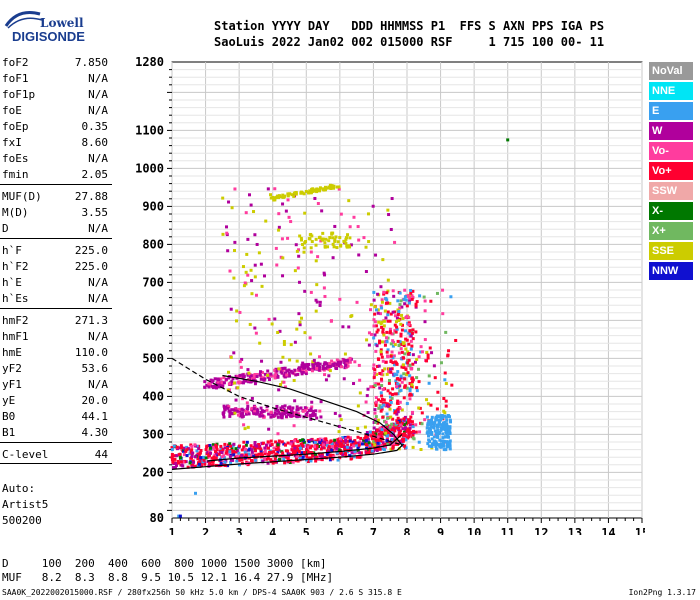 The width and height of the screenshot is (700, 600). What do you see at coordinates (55, 251) in the screenshot?
I see `param-row: h`F 225.0` at bounding box center [55, 251].